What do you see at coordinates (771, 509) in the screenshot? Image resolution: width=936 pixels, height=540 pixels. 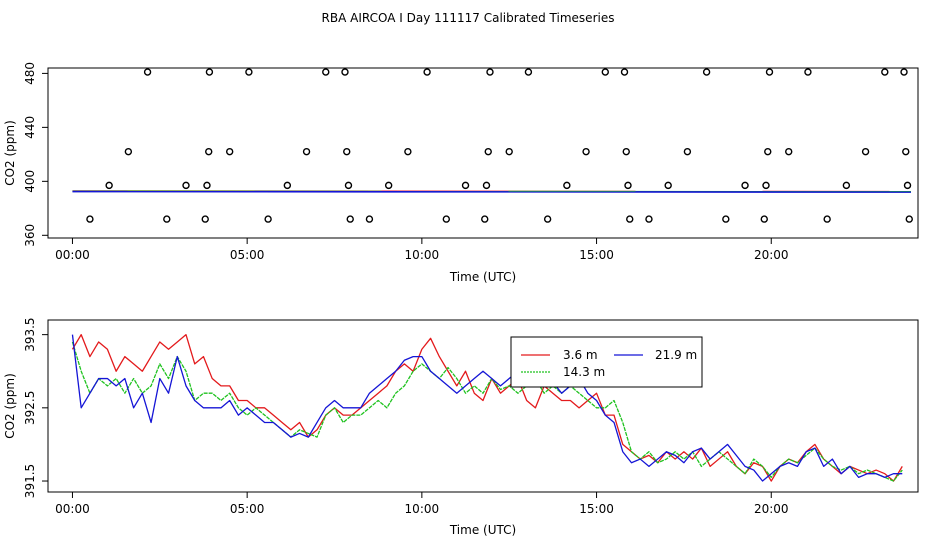 I see `bottom-x-tick-label: 20:00` at bounding box center [771, 509].